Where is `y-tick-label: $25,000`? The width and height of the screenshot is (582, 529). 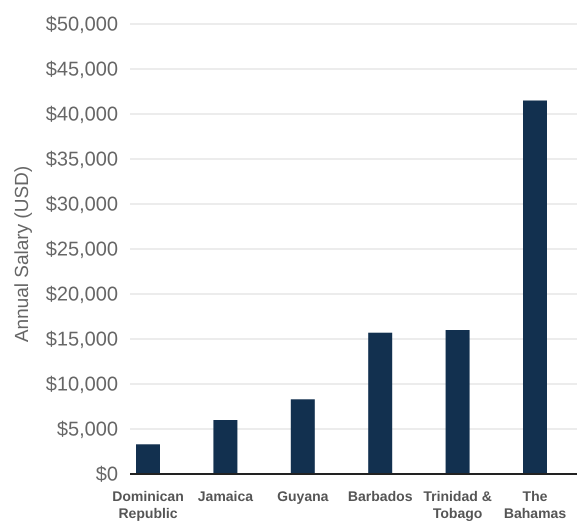
y-tick-label: $25,000 is located at coordinates (82, 249).